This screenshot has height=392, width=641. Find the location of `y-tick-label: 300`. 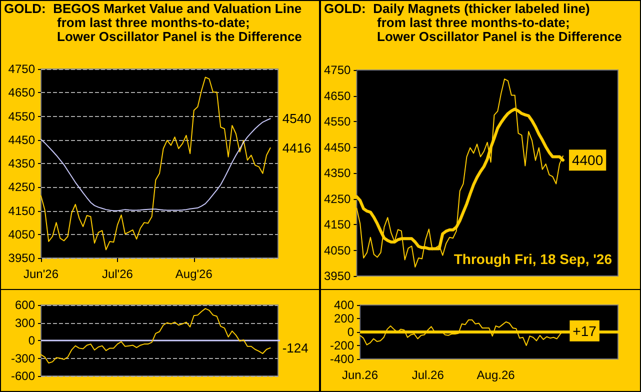

y-tick-label: 300 is located at coordinates (25, 323).